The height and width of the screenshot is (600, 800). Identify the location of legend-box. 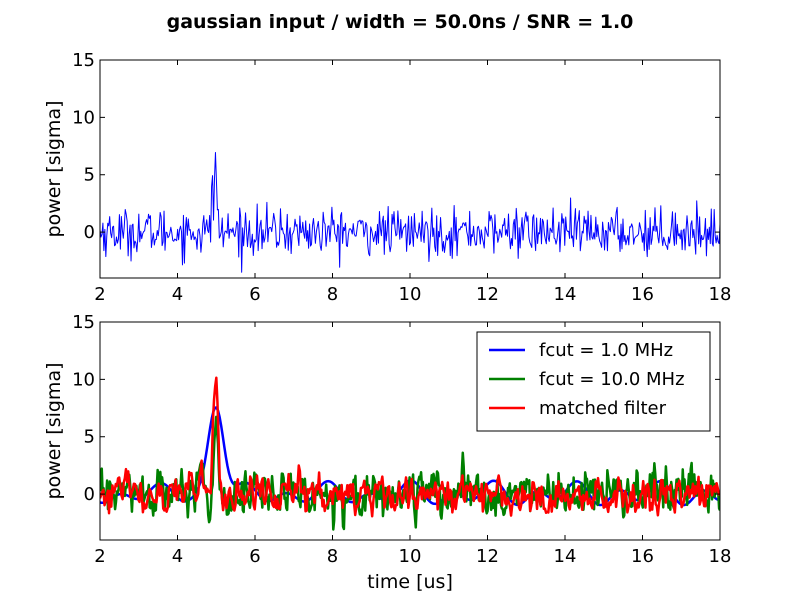
(593, 381).